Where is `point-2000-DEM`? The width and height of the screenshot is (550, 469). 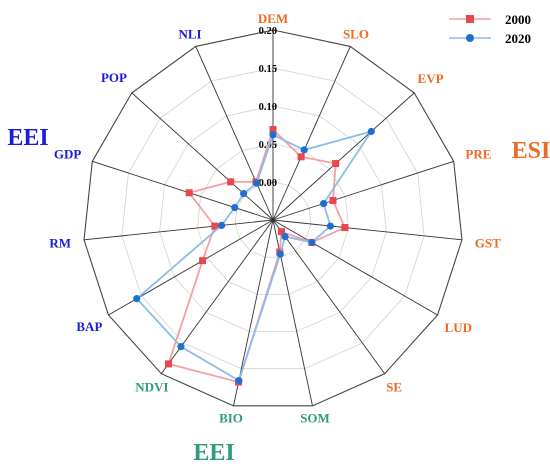 point-2000-DEM is located at coordinates (273, 130).